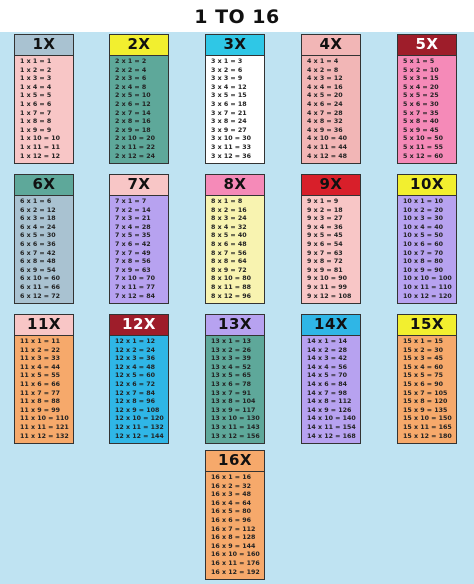 This screenshot has width=474, height=584. What do you see at coordinates (421, 96) in the screenshot?
I see `table-row: 5 x 5 = 25` at bounding box center [421, 96].